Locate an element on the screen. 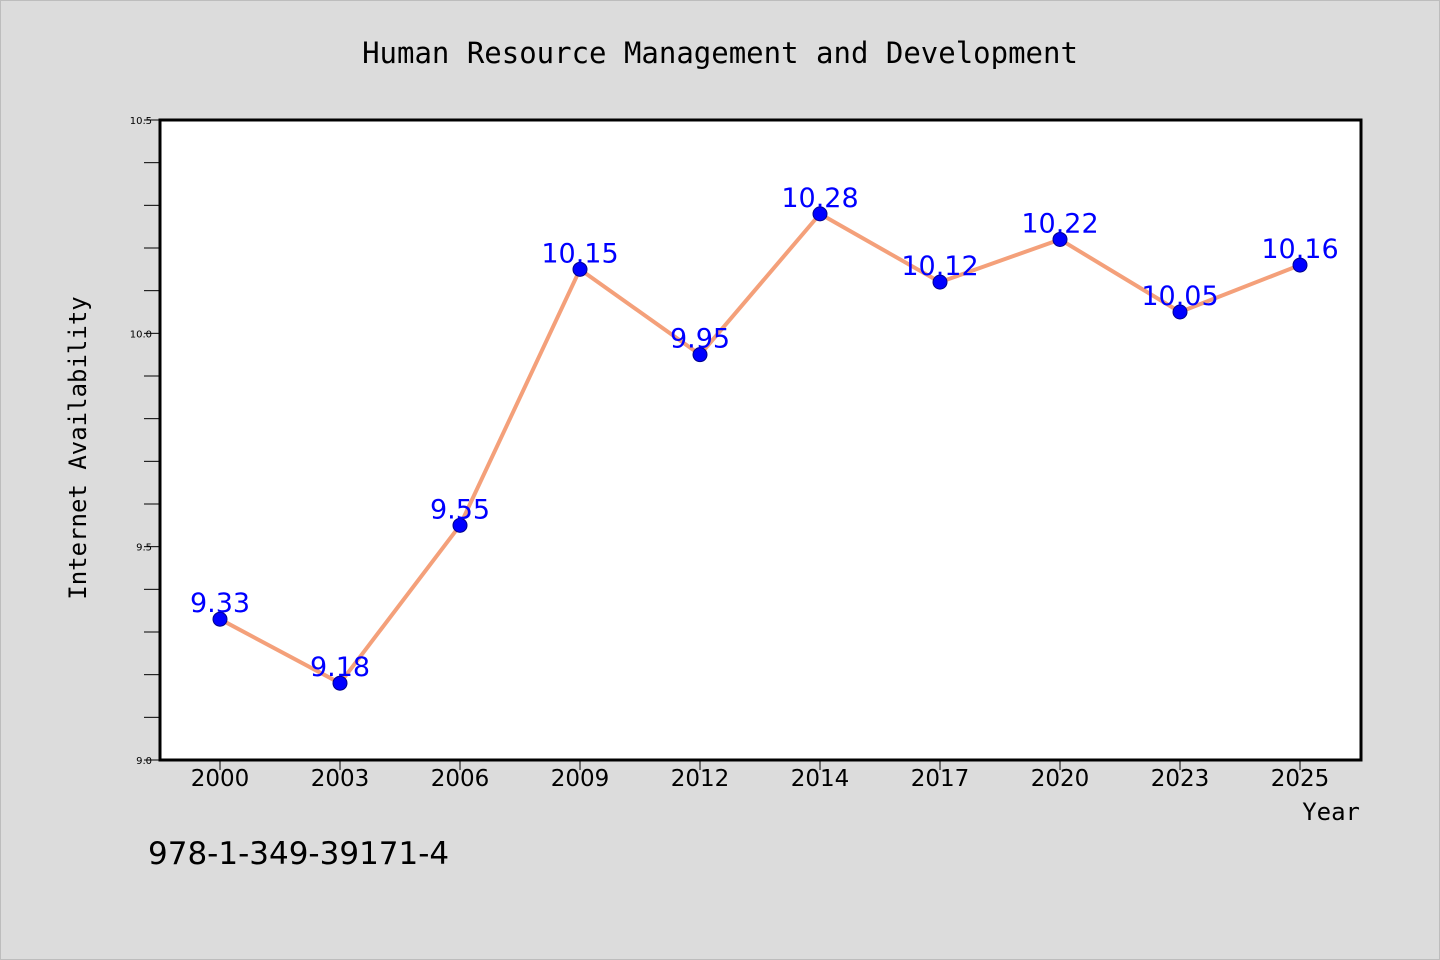 The height and width of the screenshot is (960, 1440). x-tick-label: 2014 is located at coordinates (820, 779).